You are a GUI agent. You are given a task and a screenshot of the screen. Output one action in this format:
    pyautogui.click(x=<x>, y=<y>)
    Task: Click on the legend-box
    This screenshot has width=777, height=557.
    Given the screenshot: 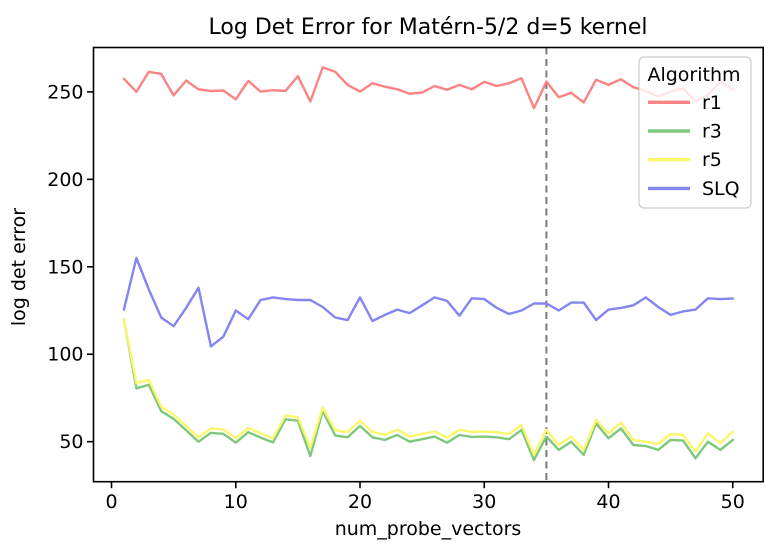 What is the action you would take?
    pyautogui.click(x=695, y=132)
    